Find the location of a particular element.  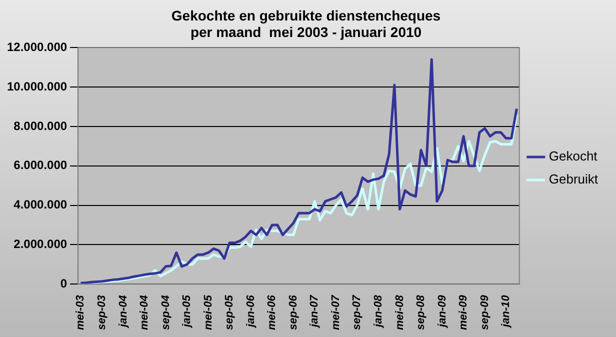

x-tick-label: mei-07 is located at coordinates (336, 312).